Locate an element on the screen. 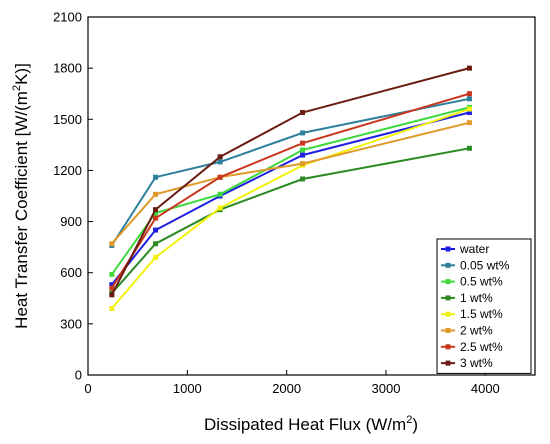 This screenshot has height=444, width=550. y-tick-label: 1800 is located at coordinates (67, 68).